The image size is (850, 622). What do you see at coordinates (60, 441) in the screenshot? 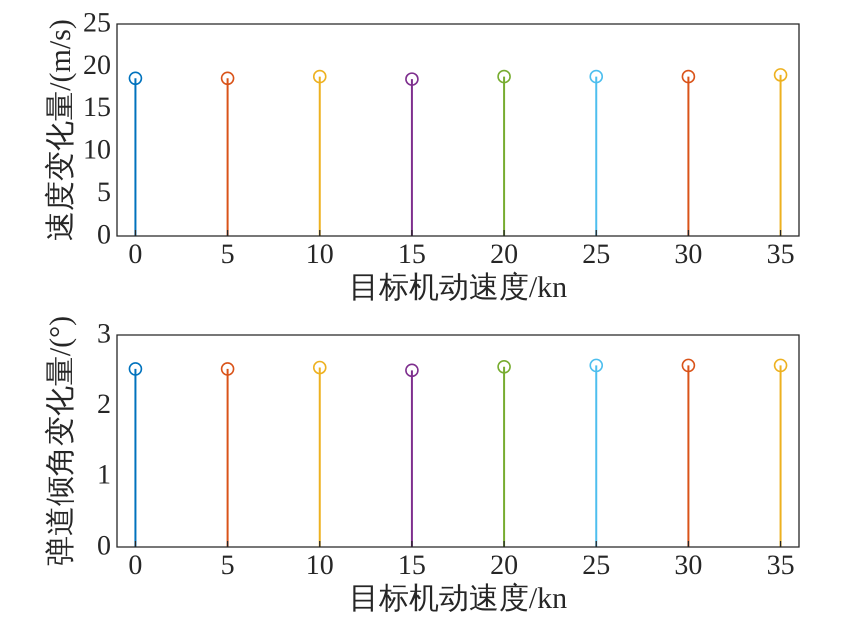
I see `y-axis-title: 弹道倾角变化量/(°)` at bounding box center [60, 441].